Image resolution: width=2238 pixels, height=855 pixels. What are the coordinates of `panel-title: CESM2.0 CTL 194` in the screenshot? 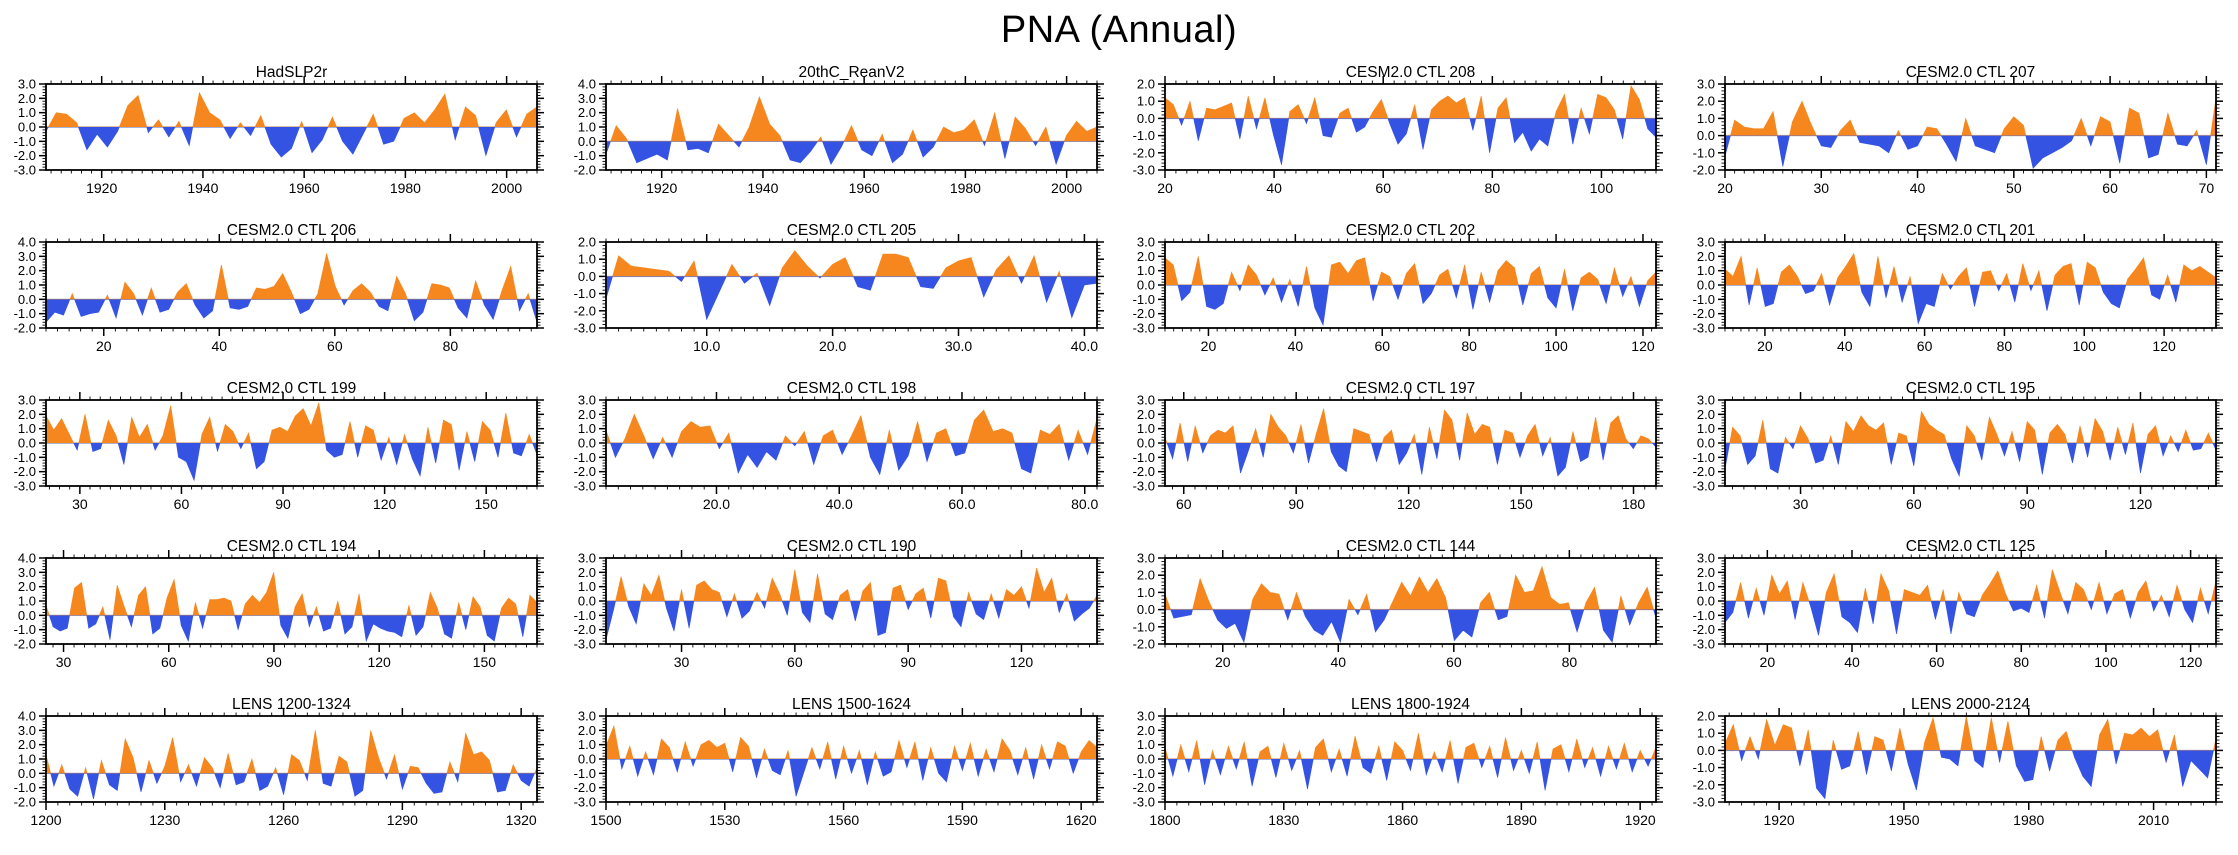 It's located at (292, 546).